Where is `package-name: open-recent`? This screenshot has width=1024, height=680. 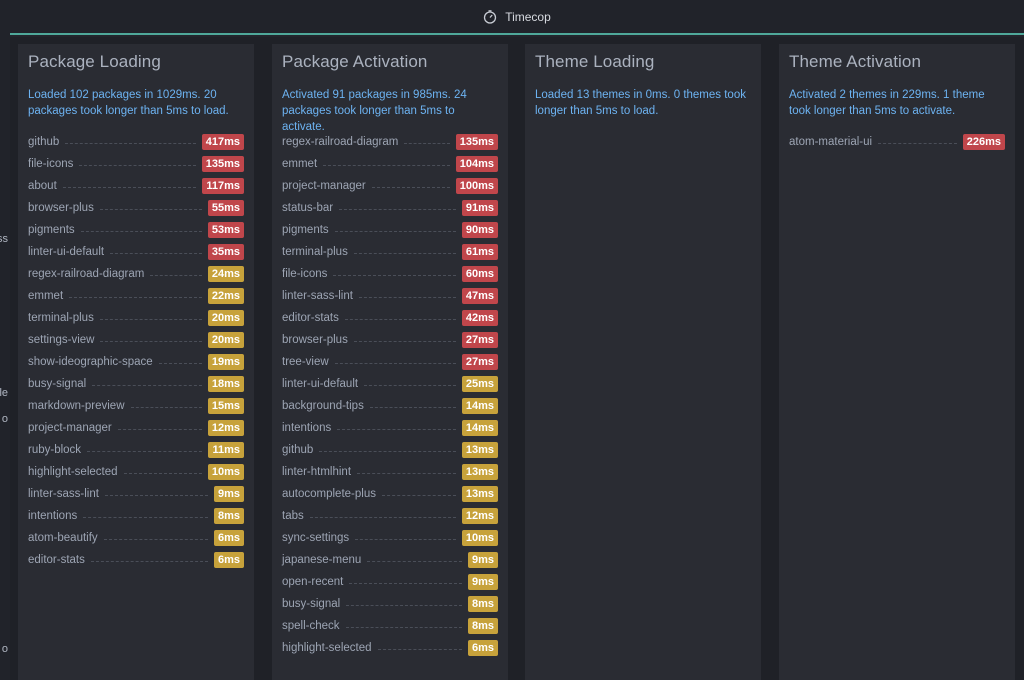
package-name: open-recent is located at coordinates (313, 582).